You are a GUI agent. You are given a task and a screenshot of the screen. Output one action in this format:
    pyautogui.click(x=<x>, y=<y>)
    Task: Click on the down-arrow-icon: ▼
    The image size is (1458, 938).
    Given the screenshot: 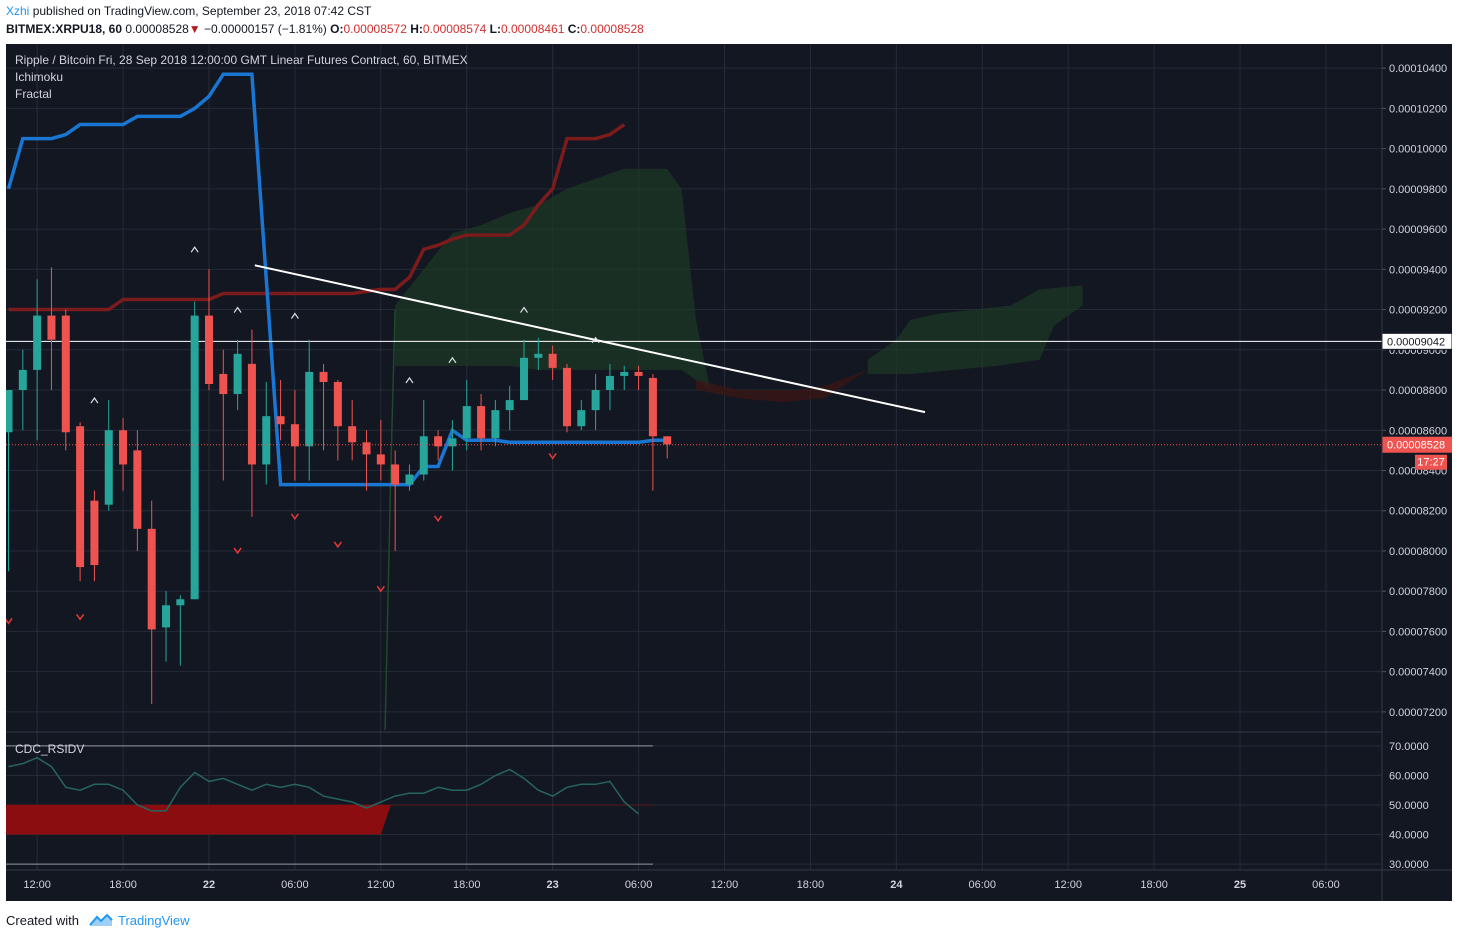 What is the action you would take?
    pyautogui.click(x=194, y=29)
    